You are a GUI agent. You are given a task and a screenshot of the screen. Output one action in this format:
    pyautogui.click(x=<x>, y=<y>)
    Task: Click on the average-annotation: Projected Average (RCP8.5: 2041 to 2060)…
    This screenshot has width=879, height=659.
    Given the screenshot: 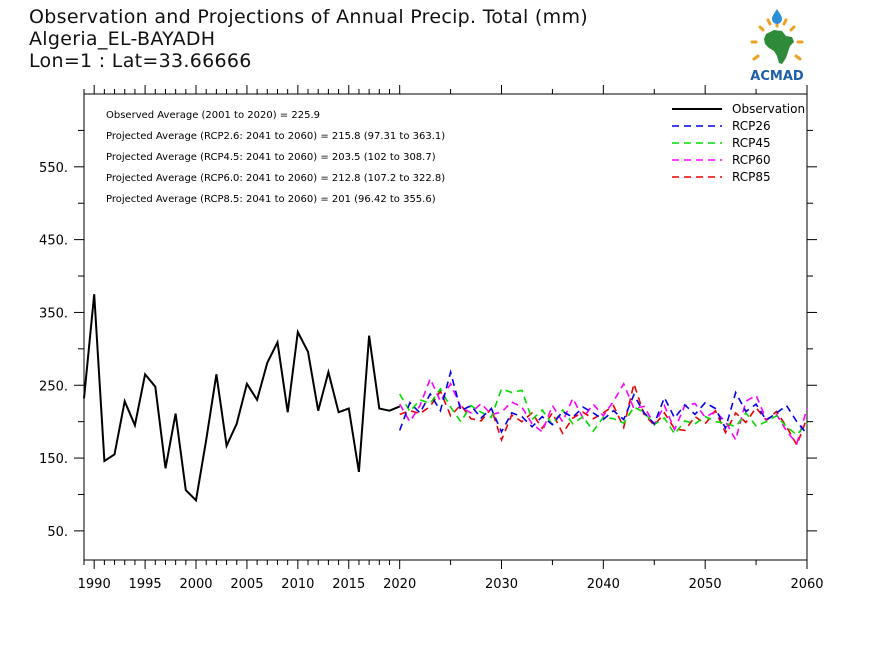 What is the action you would take?
    pyautogui.click(x=271, y=199)
    